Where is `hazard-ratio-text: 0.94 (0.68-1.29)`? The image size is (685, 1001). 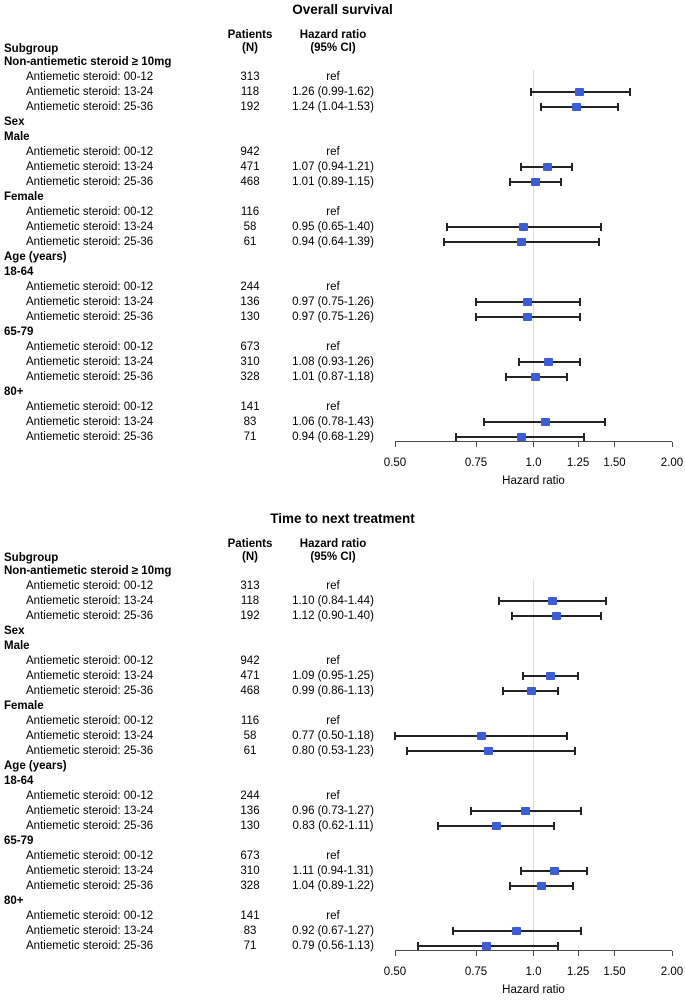
hazard-ratio-text: 0.94 (0.68-1.29) is located at coordinates (333, 437).